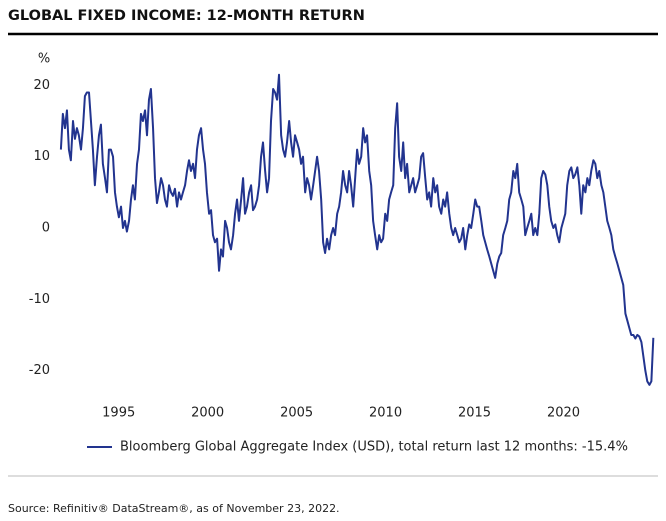 Image resolution: width=666 pixels, height=521 pixels. Describe the element at coordinates (385, 413) in the screenshot. I see `x-tick-label: 2010` at that location.